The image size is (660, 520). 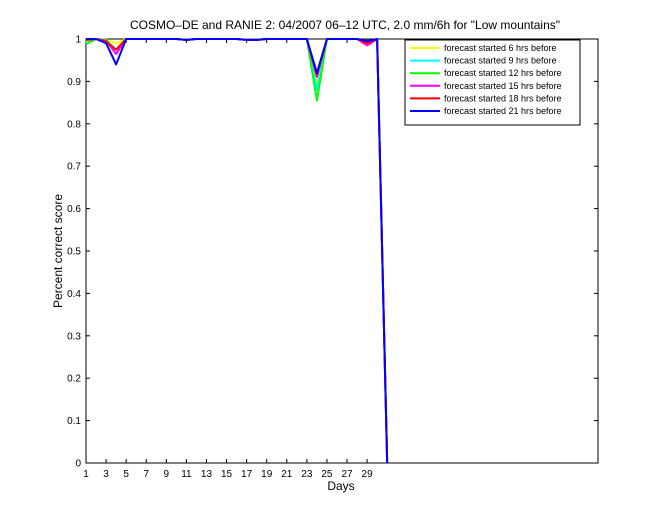 What do you see at coordinates (74, 421) in the screenshot?
I see `y-tick-label: 0.1` at bounding box center [74, 421].